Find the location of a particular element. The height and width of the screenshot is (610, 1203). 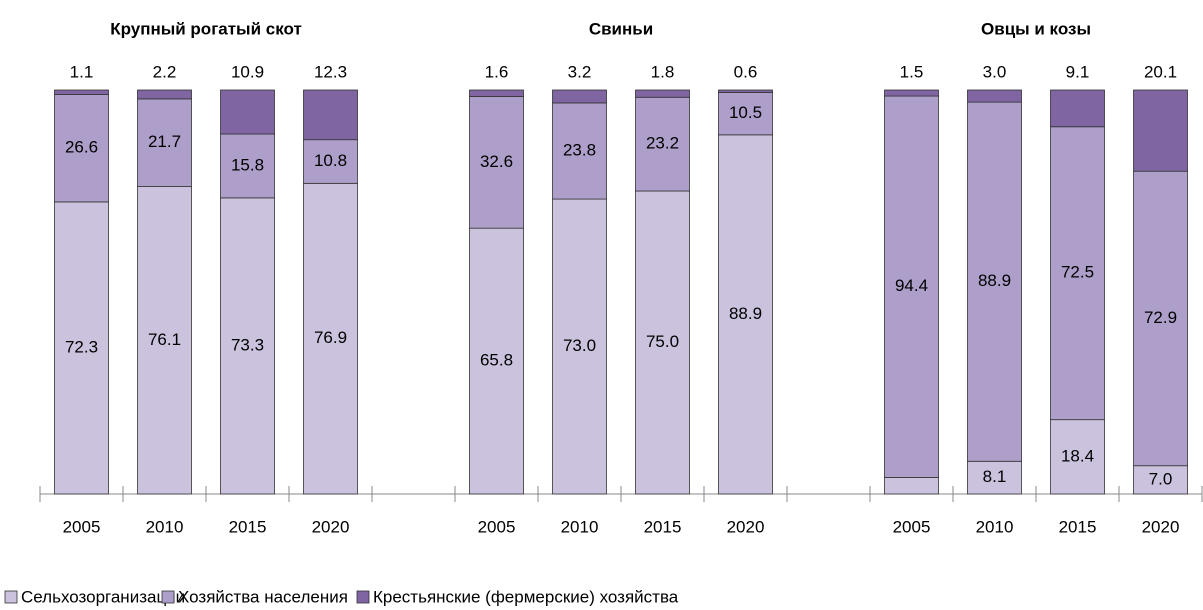

data-label: 10.5 is located at coordinates (745, 112).